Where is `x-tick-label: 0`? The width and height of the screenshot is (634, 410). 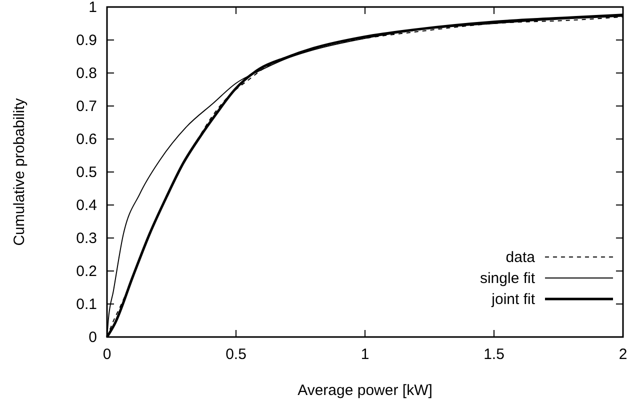 x-tick-label: 0 is located at coordinates (107, 354).